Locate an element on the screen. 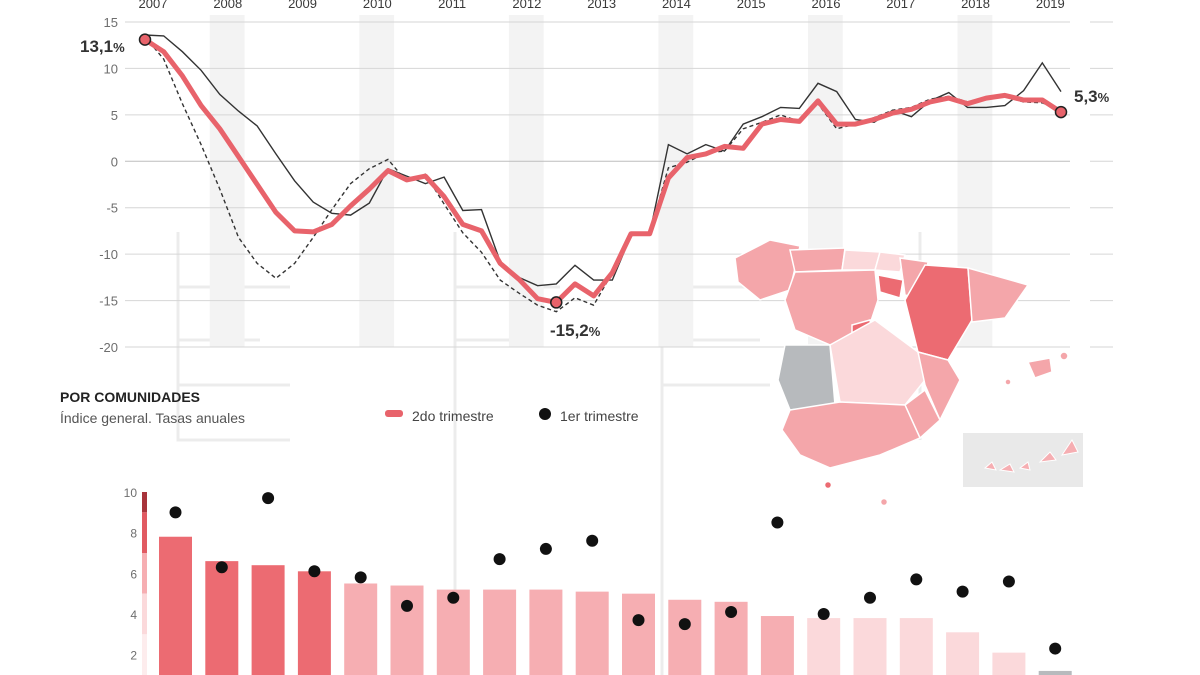  canarias-inset is located at coordinates (1023, 460).